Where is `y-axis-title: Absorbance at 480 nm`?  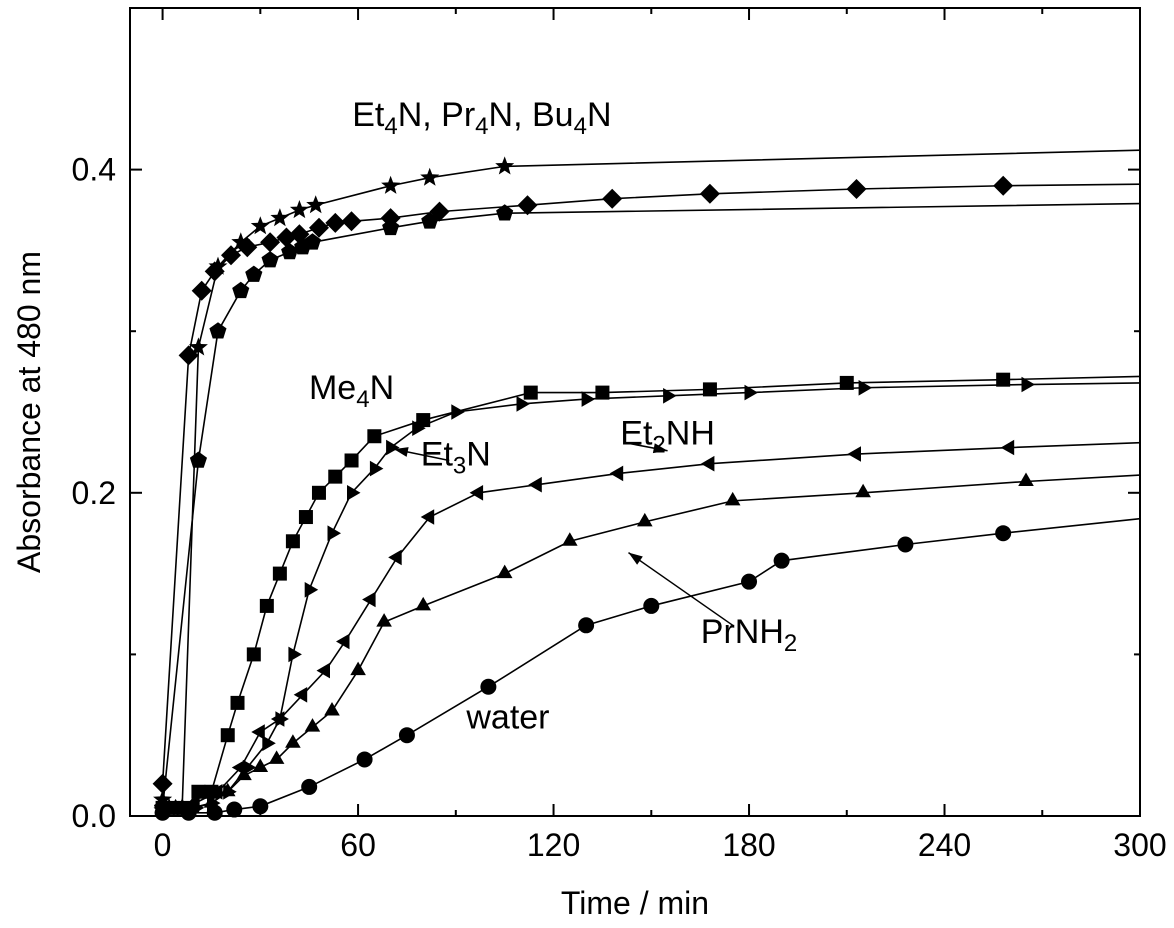 y-axis-title: Absorbance at 480 nm is located at coordinates (29, 412).